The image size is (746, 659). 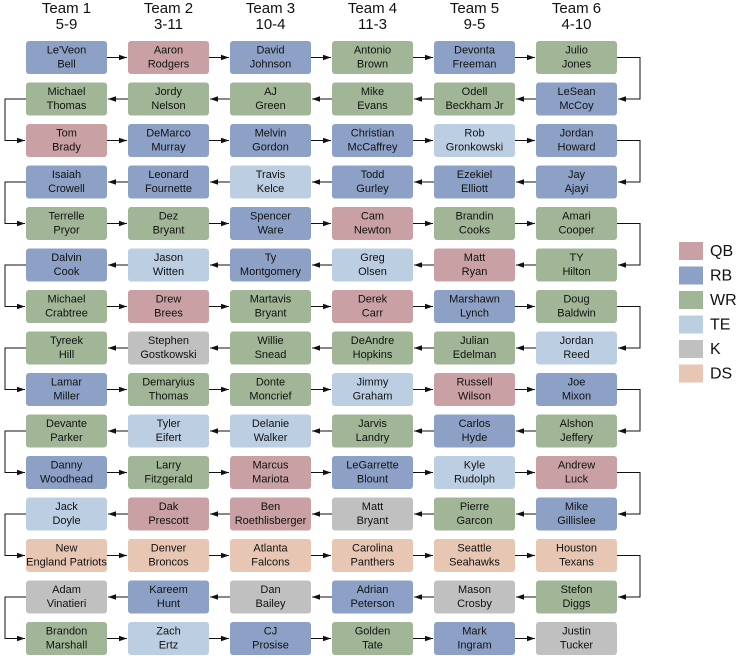 What do you see at coordinates (66, 189) in the screenshot?
I see `player-name: Crowell` at bounding box center [66, 189].